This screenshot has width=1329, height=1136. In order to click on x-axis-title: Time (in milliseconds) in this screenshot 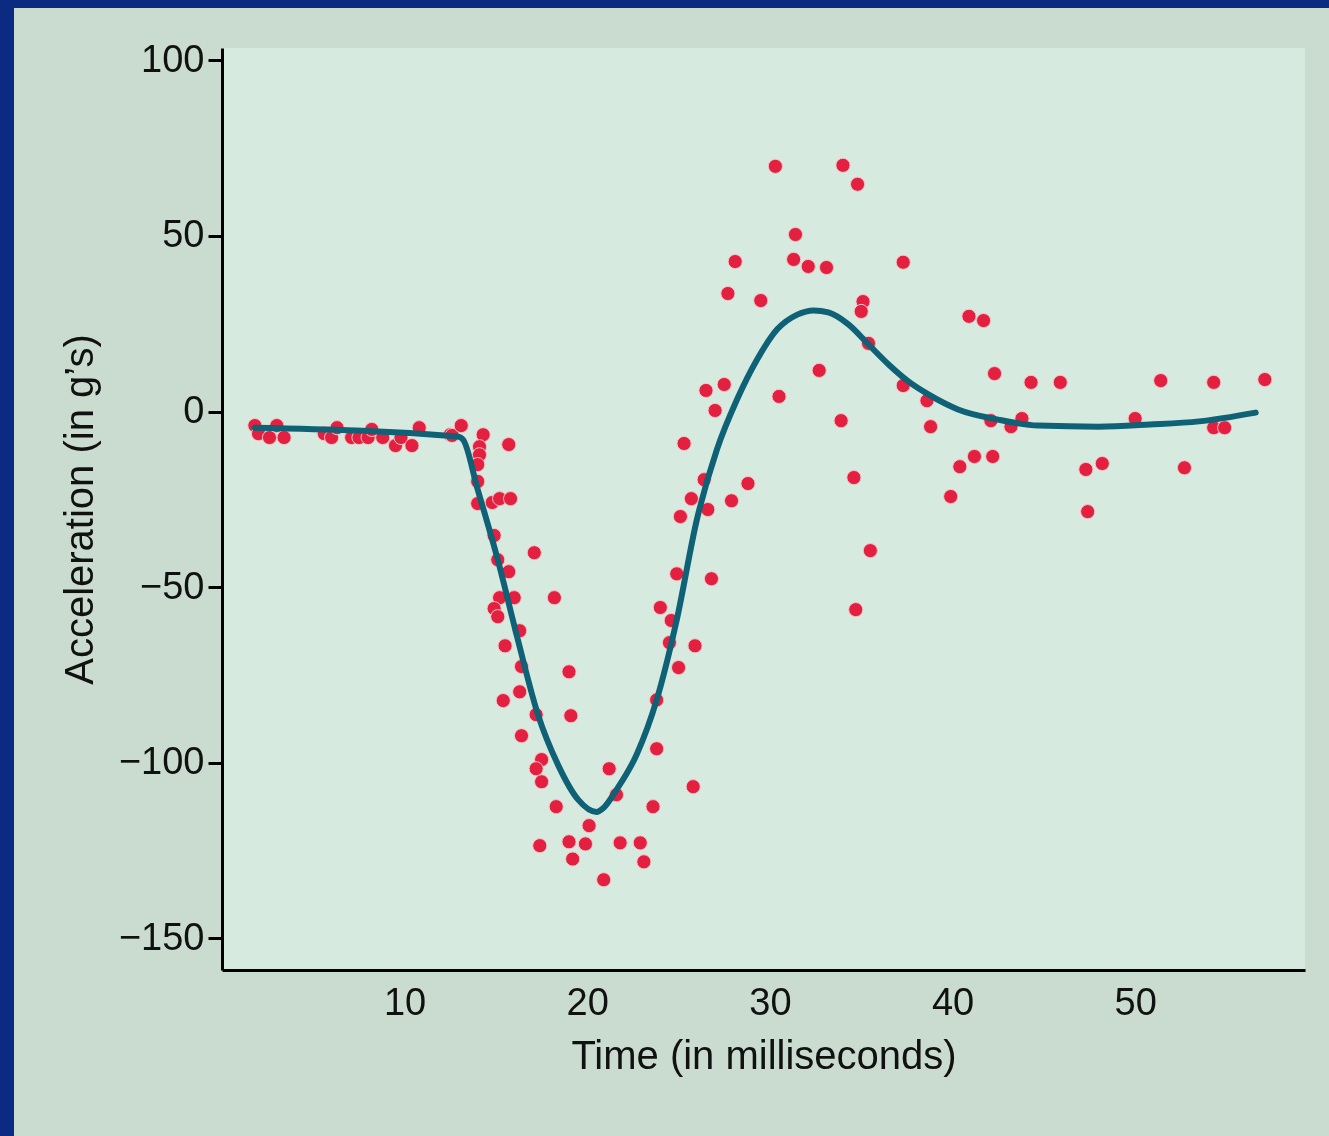, I will do `click(764, 1054)`.